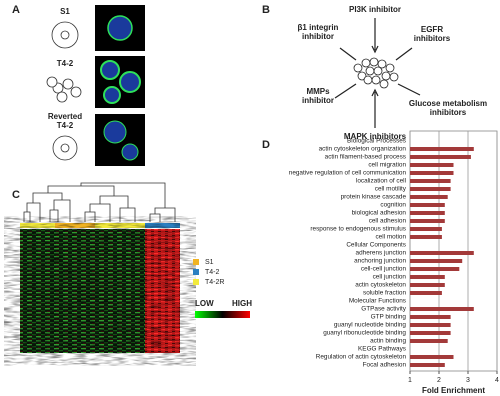 This screenshot has height=396, width=500. What do you see at coordinates (120, 85) in the screenshot?
I see `micrographs` at bounding box center [120, 85].